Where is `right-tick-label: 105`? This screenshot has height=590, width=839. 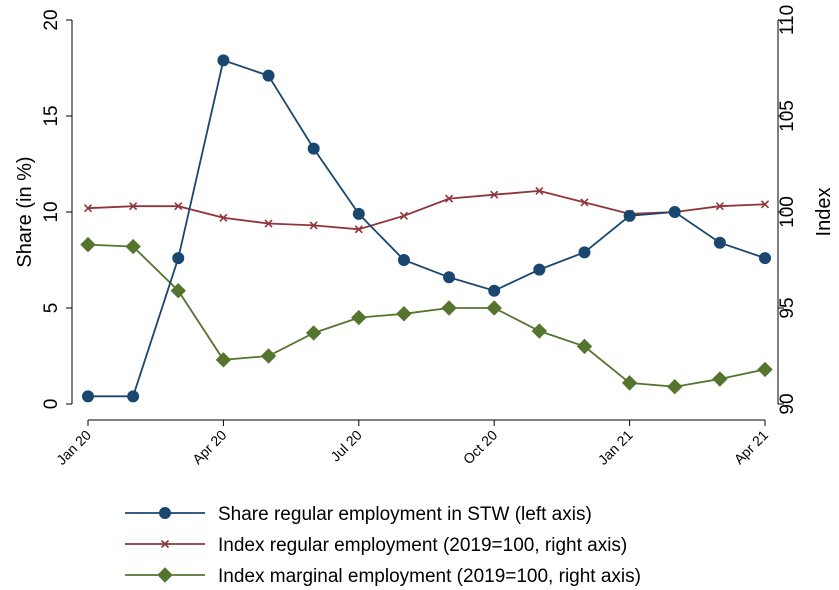
right-tick-label: 105 is located at coordinates (787, 116).